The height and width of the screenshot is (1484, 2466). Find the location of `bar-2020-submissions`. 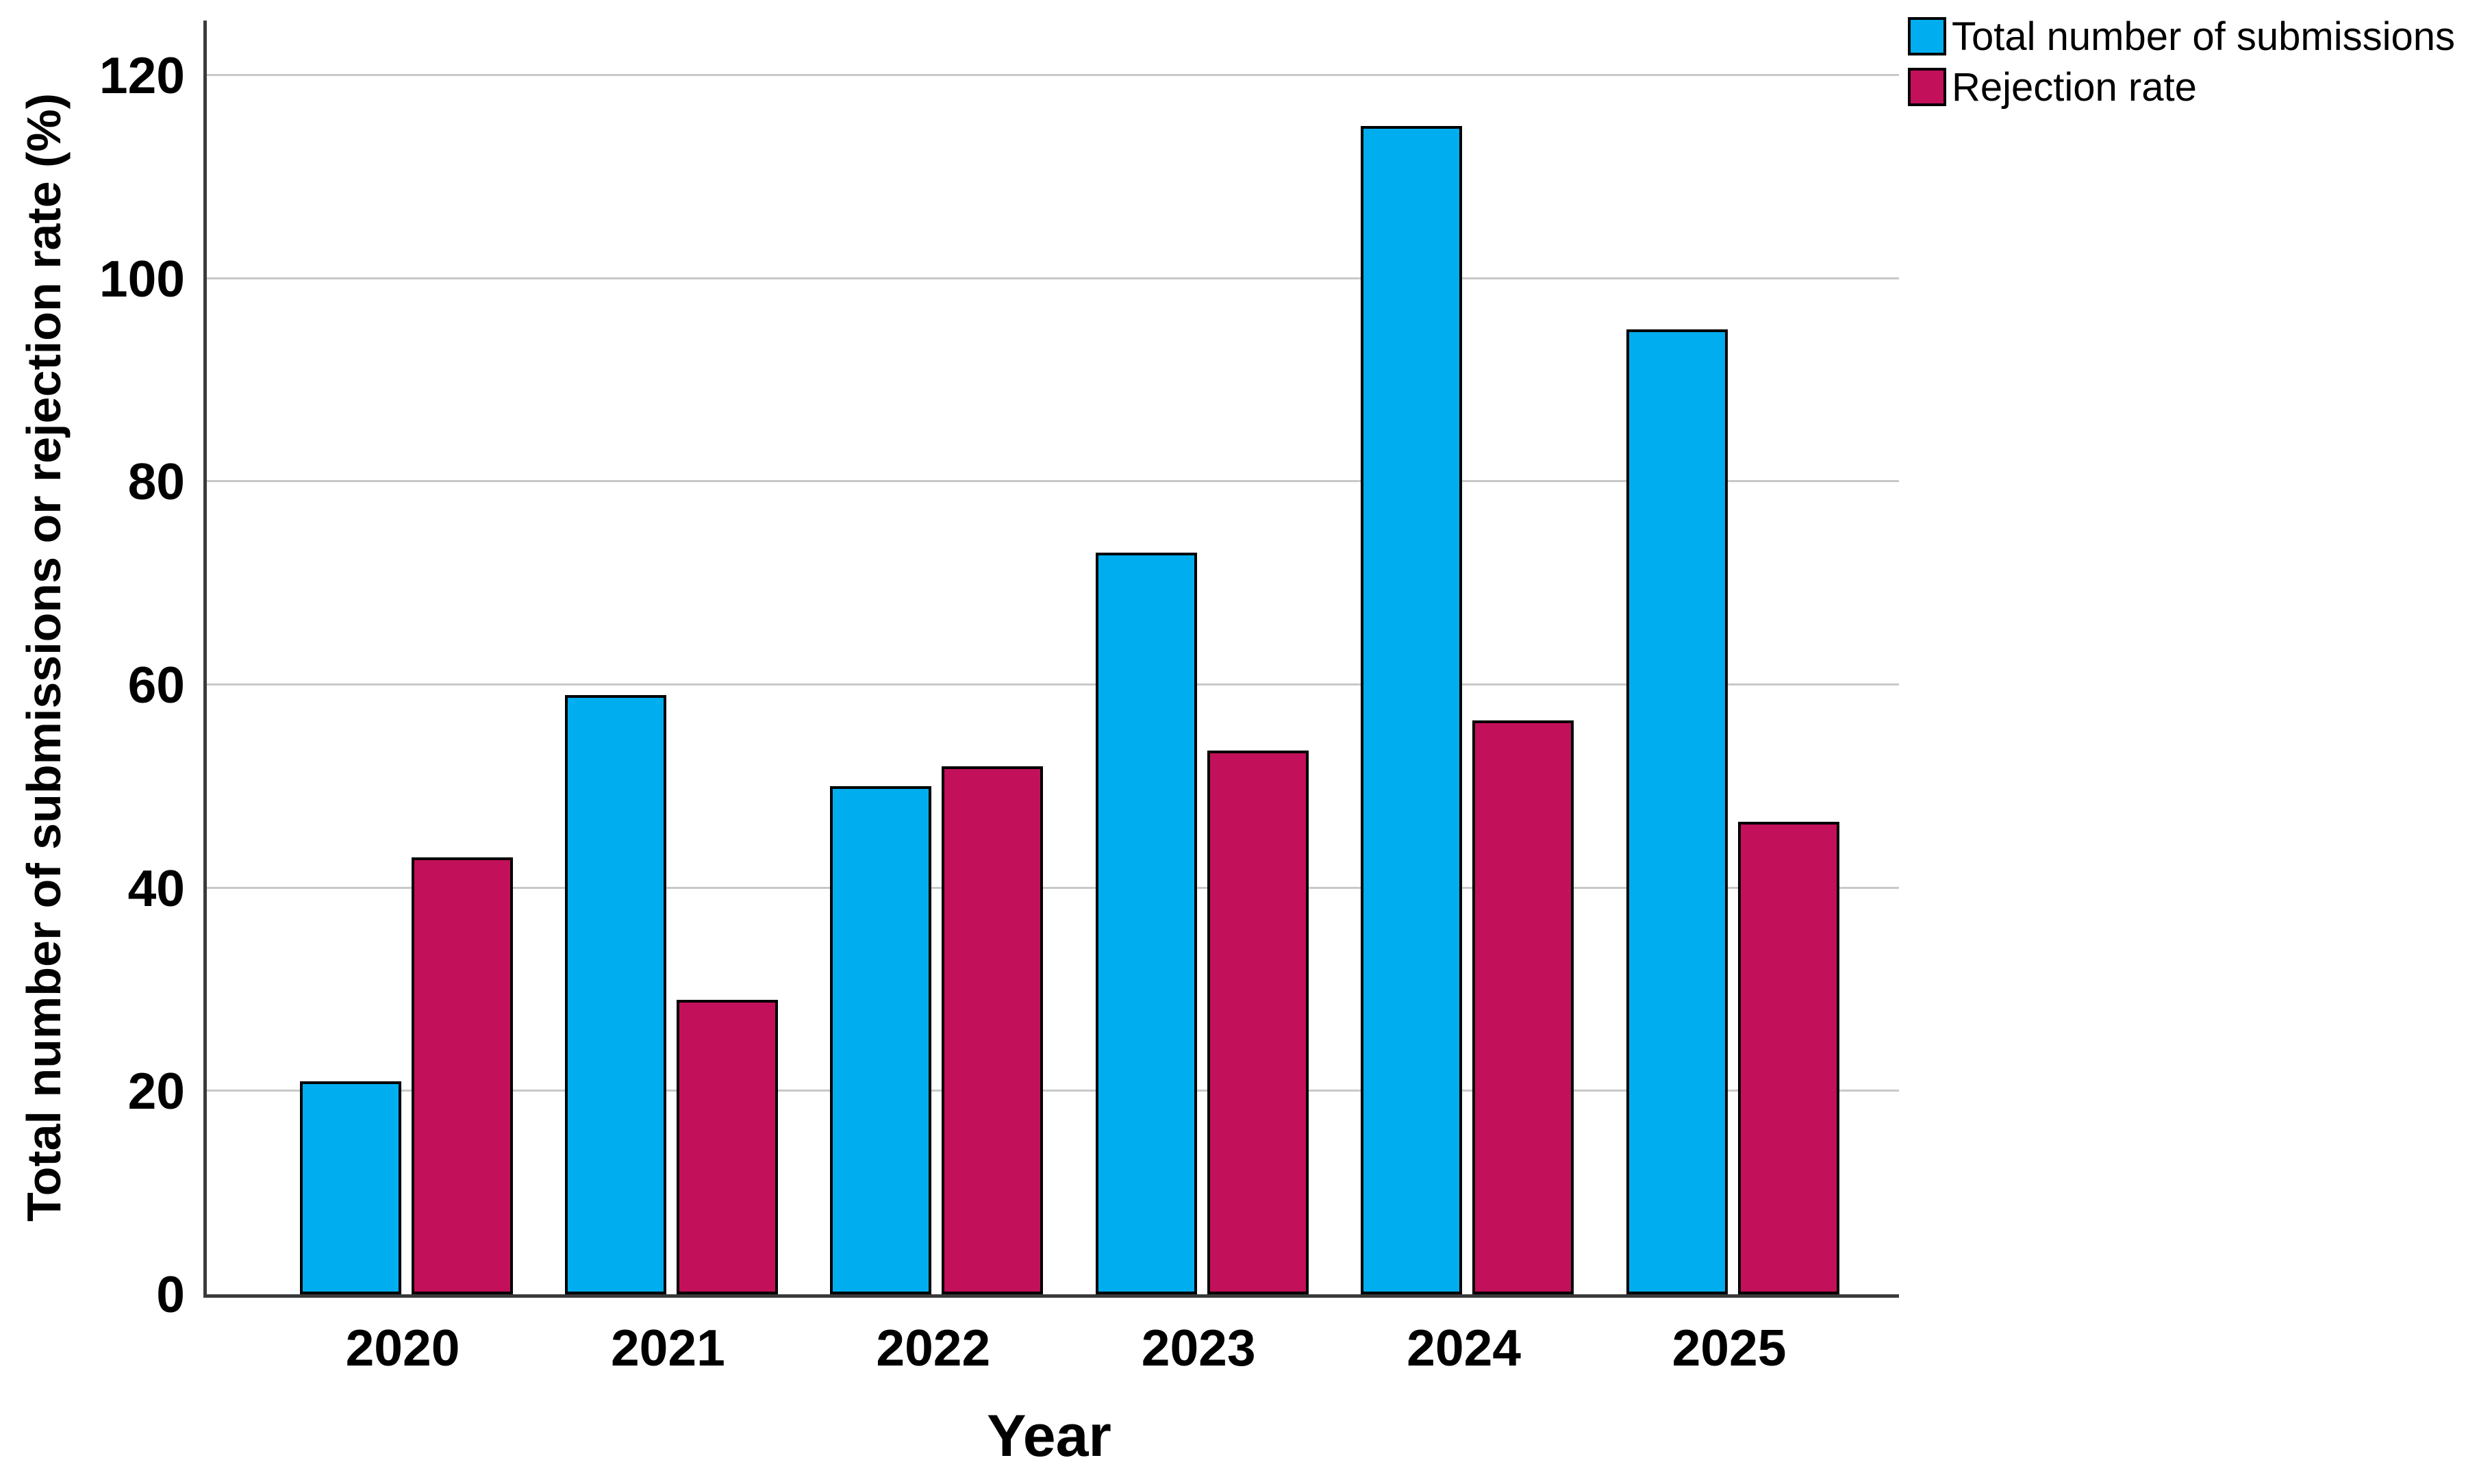

bar-2020-submissions is located at coordinates (350, 1187).